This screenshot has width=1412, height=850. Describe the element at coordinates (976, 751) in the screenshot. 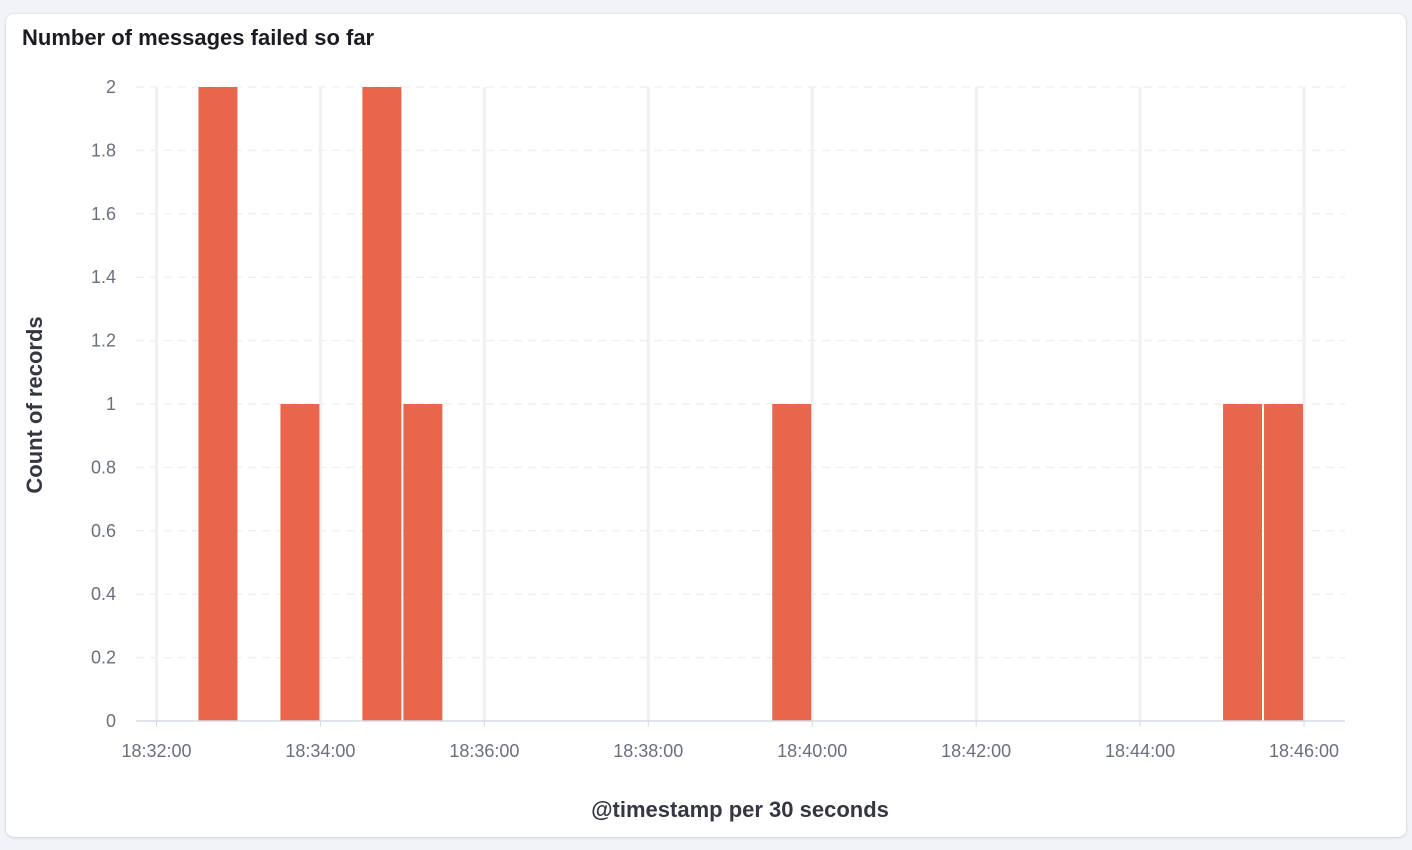

I see `x-tick-label: 18:42:00` at that location.